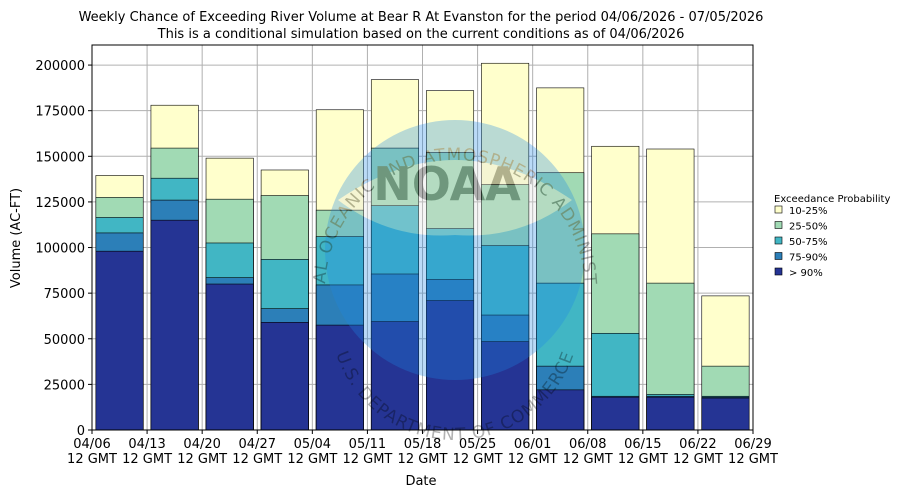  What do you see at coordinates (698, 452) in the screenshot?
I see `x-tick-label: 06/22 12 GMT` at bounding box center [698, 452].